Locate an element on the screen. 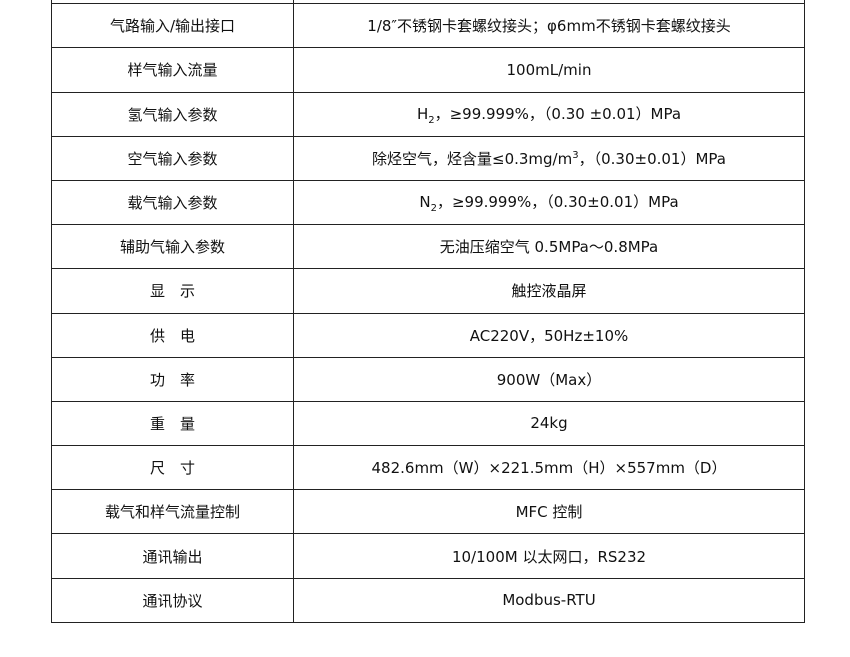  value-text: ，≥99.999%，（0.30±0.01）MPa is located at coordinates (557, 202).